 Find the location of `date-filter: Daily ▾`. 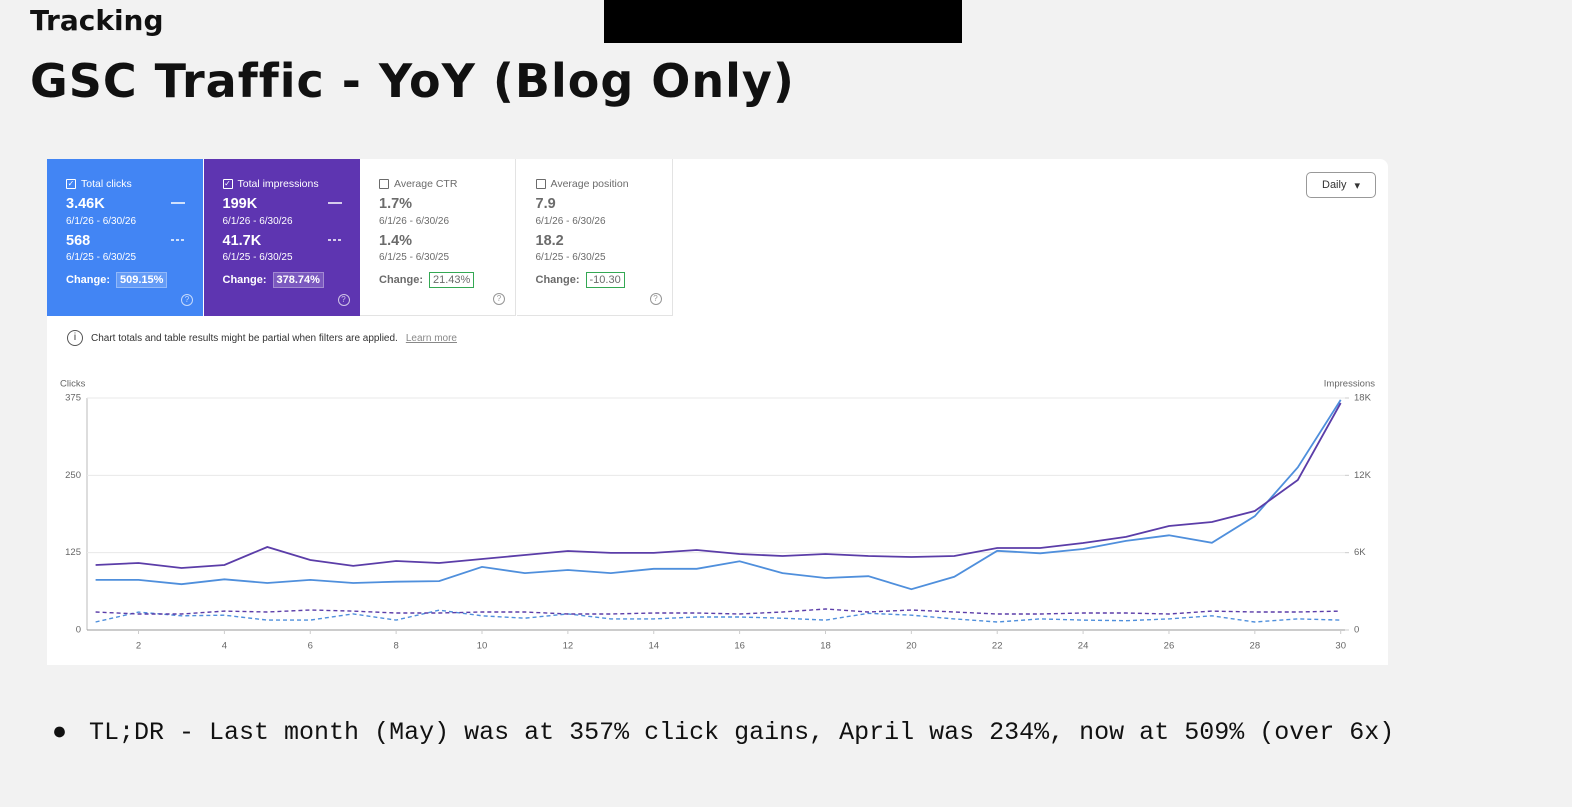

date-filter: Daily ▾ is located at coordinates (1341, 185).